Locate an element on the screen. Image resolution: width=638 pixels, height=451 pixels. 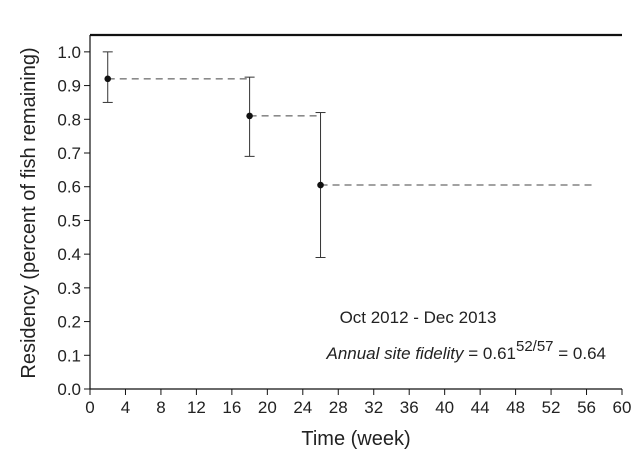
y-tick-label: 0.7 is located at coordinates (69, 153).